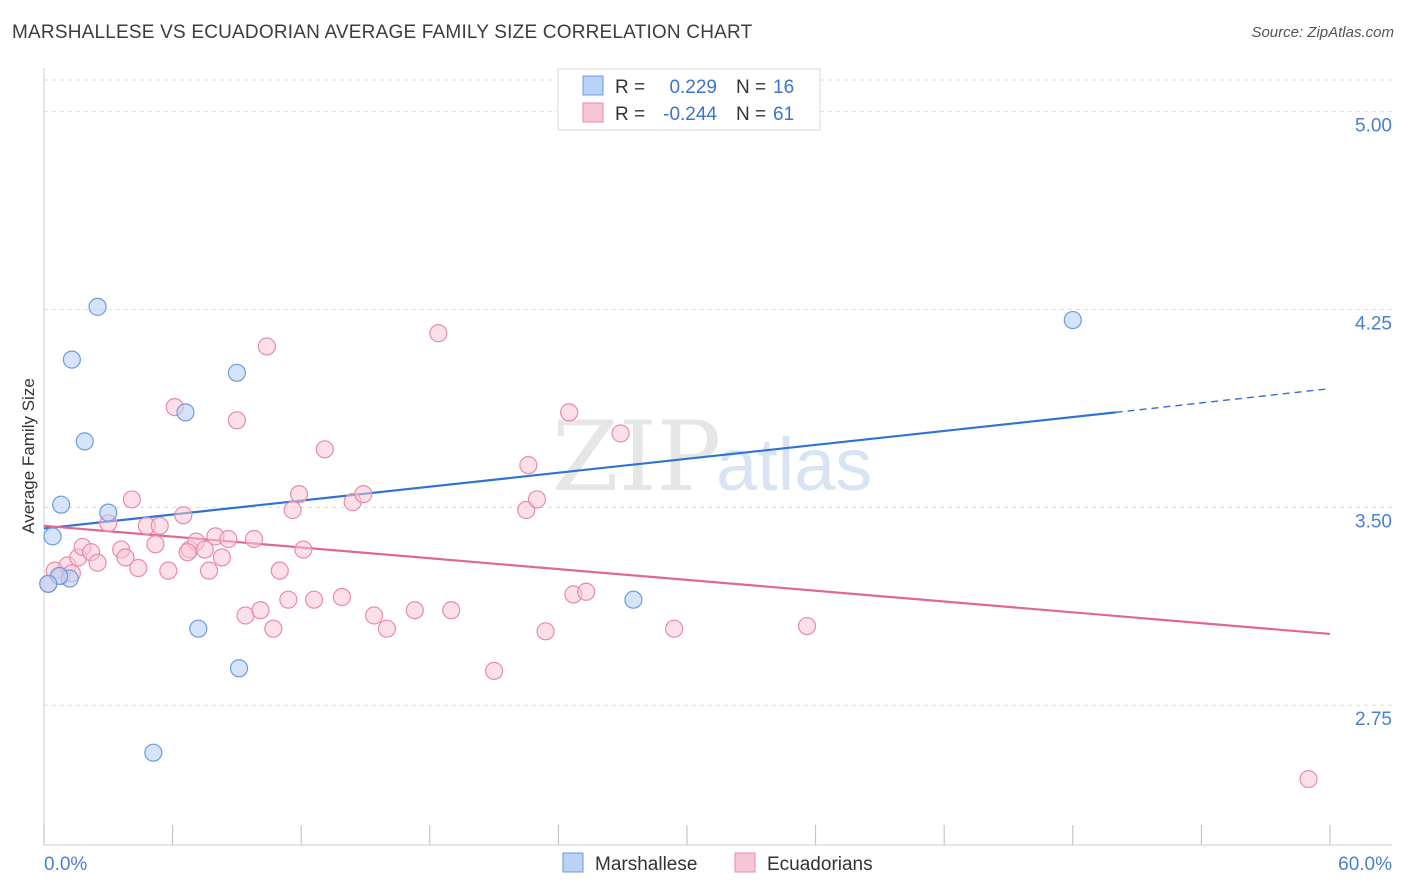  What do you see at coordinates (573, 862) in the screenshot?
I see `bottom-legend-swatch-marshallese` at bounding box center [573, 862].